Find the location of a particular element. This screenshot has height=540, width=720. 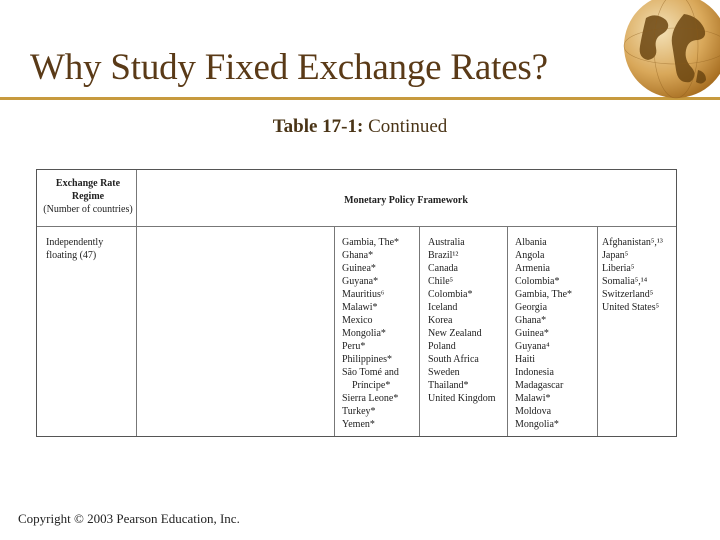

copyright-notice: Copyright © 2003 Pearson Education, Inc. is located at coordinates (129, 518).